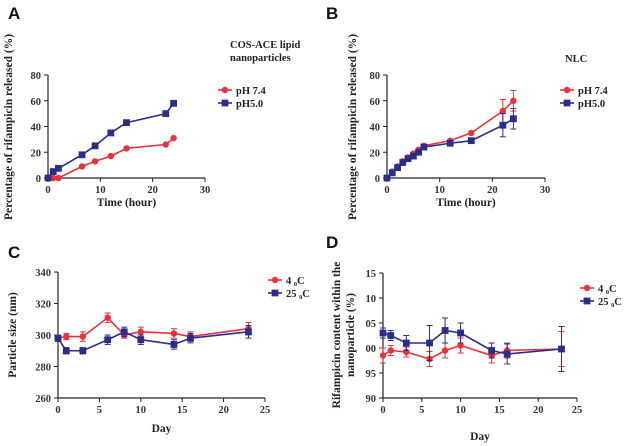  Describe the element at coordinates (466, 203) in the screenshot. I see `x-axis-label: Time (hour)` at that location.